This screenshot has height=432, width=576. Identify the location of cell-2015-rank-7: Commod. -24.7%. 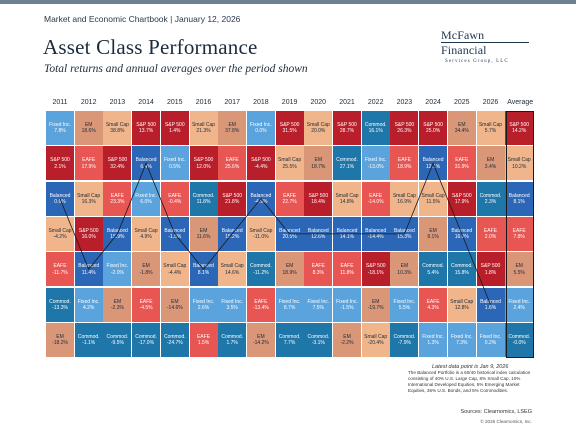
(174, 339).